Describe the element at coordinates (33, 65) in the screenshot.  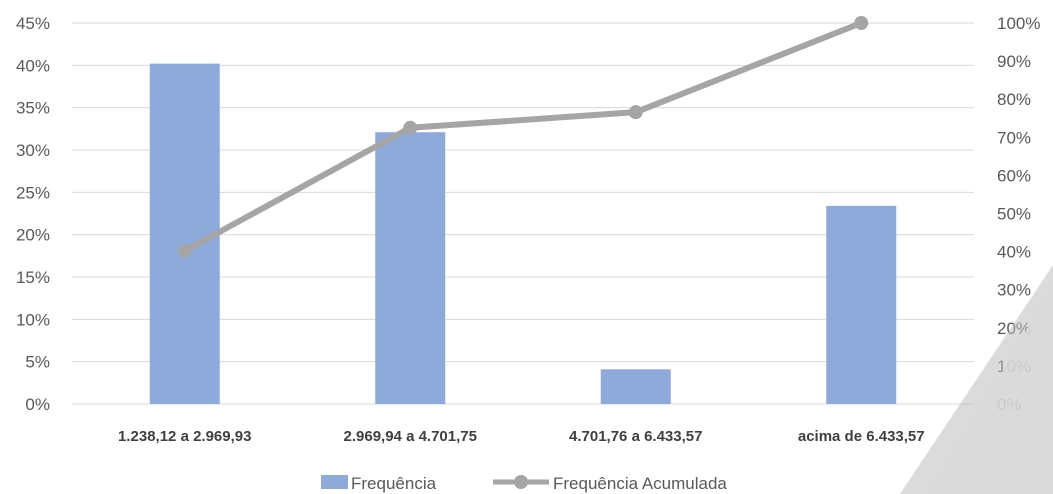
I see `left-tick-label: 40%` at that location.